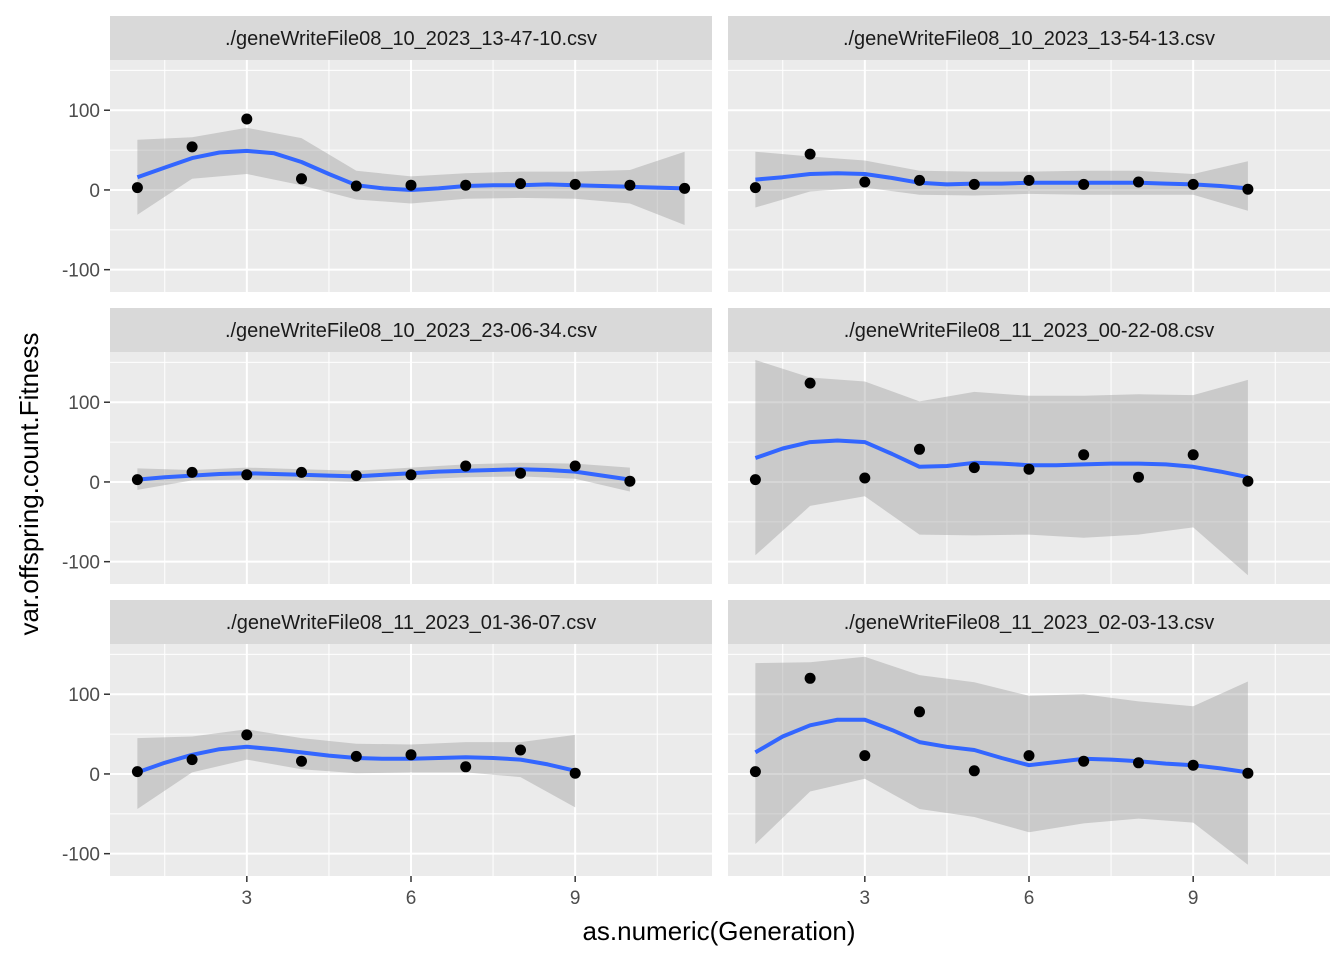  I want to click on y-axis-title: var.offspring.count.Fitness, so click(29, 483).